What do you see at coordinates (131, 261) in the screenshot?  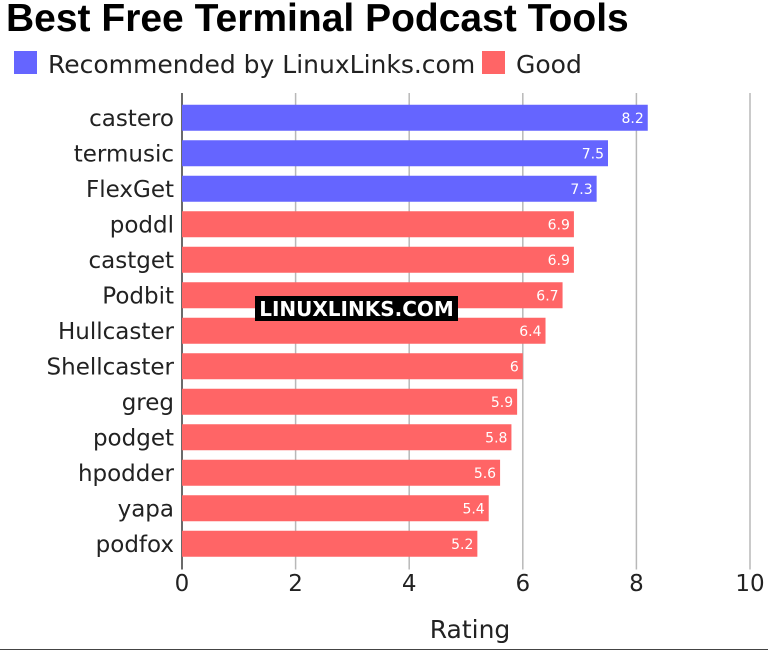 I see `category-label-castget: castget` at bounding box center [131, 261].